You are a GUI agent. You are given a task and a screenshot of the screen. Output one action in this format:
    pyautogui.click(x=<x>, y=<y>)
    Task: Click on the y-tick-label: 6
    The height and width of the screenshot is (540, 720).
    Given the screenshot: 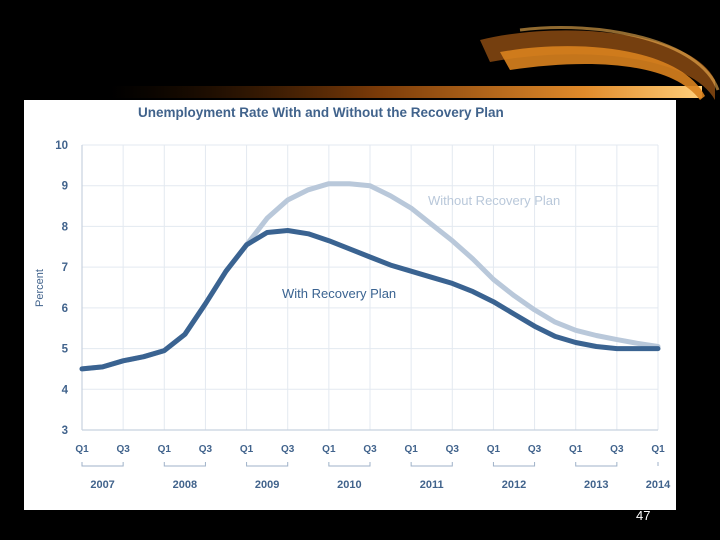 What is the action you would take?
    pyautogui.click(x=65, y=309)
    